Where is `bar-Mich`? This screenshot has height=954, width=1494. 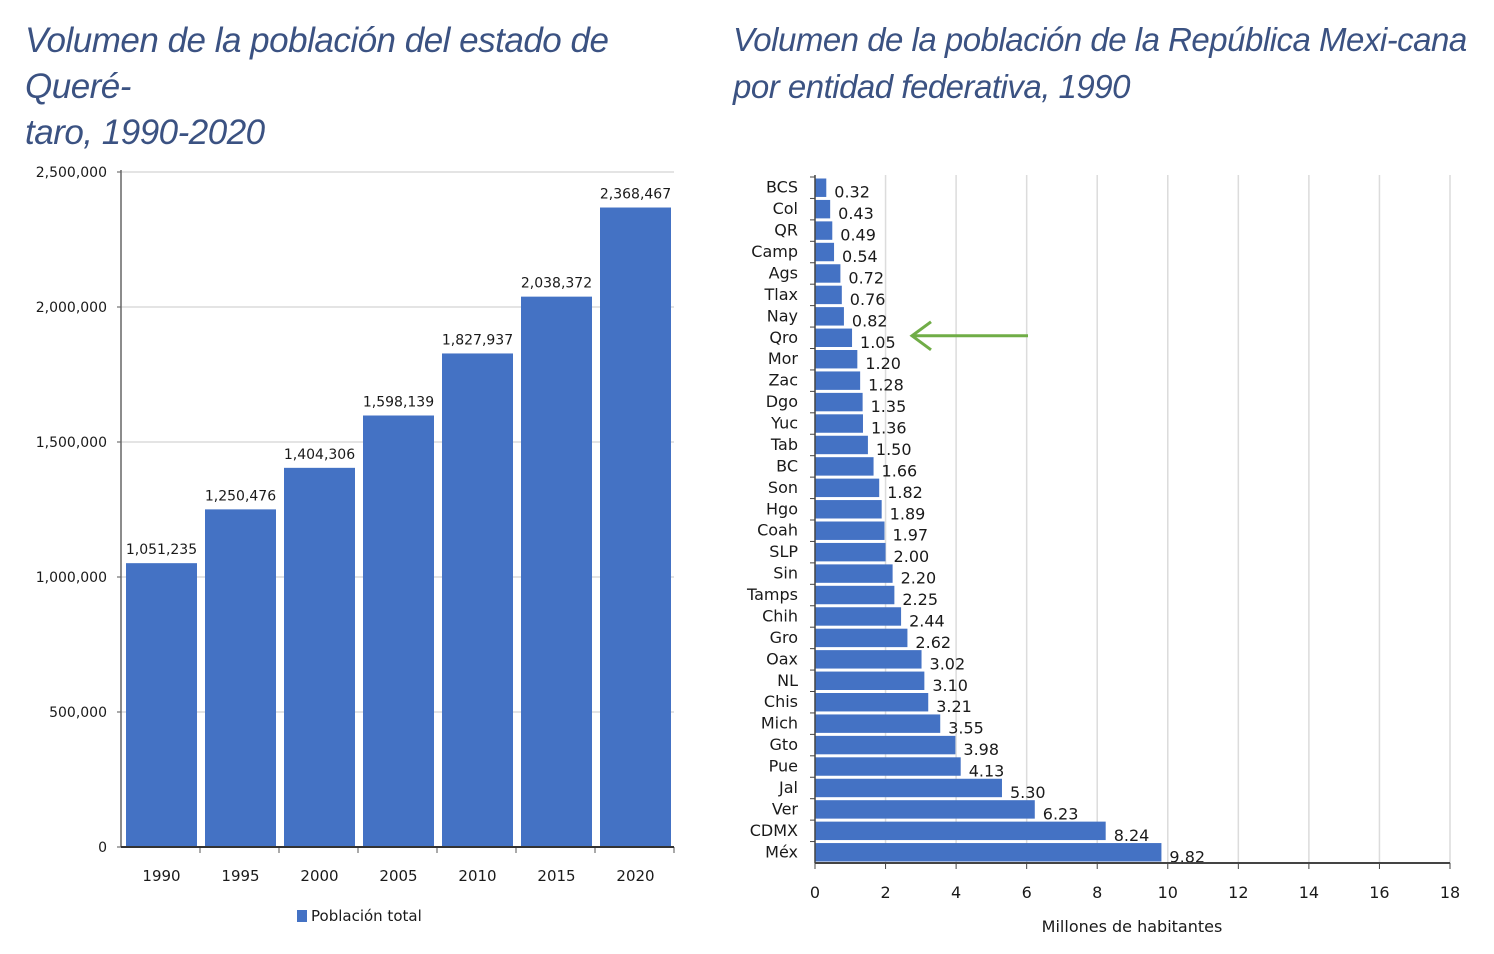
bar-Mich is located at coordinates (878, 723).